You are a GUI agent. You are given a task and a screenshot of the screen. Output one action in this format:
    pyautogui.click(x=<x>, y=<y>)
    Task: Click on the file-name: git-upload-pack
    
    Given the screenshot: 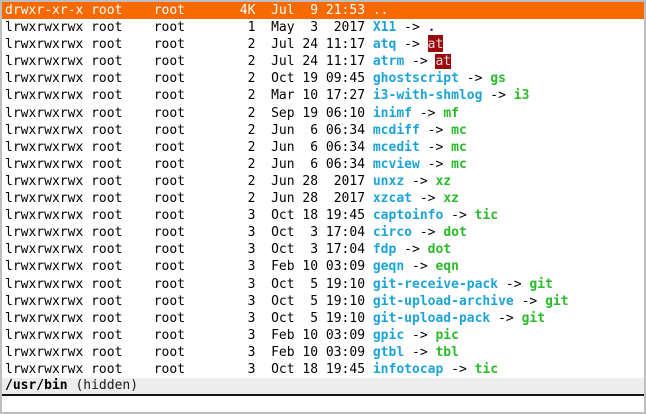 What is the action you would take?
    pyautogui.click(x=431, y=318)
    